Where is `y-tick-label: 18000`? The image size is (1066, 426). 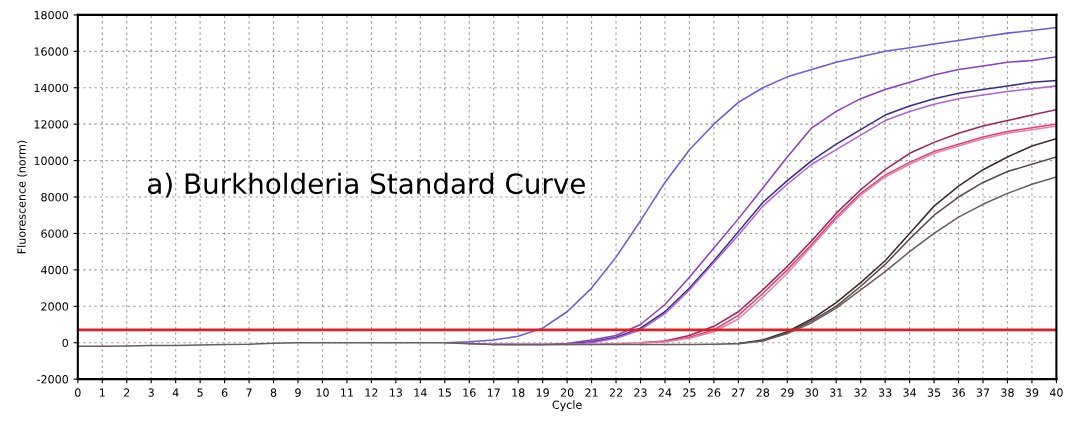 y-tick-label: 18000 is located at coordinates (51, 15).